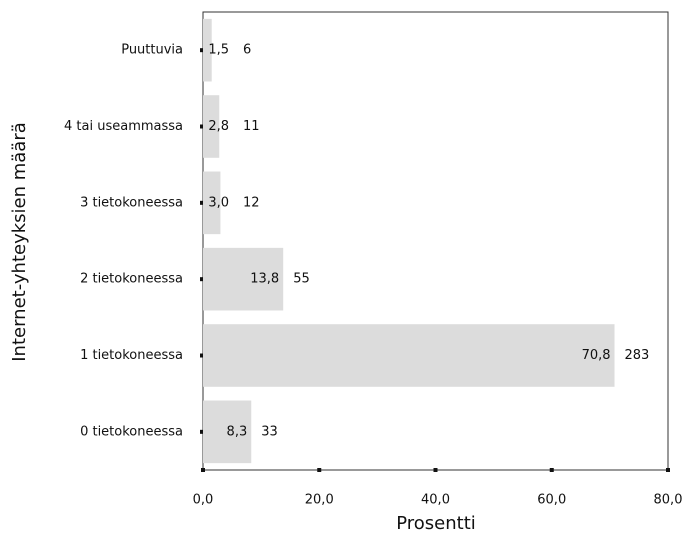 The height and width of the screenshot is (542, 685). I want to click on value-label: 70,8, so click(596, 355).